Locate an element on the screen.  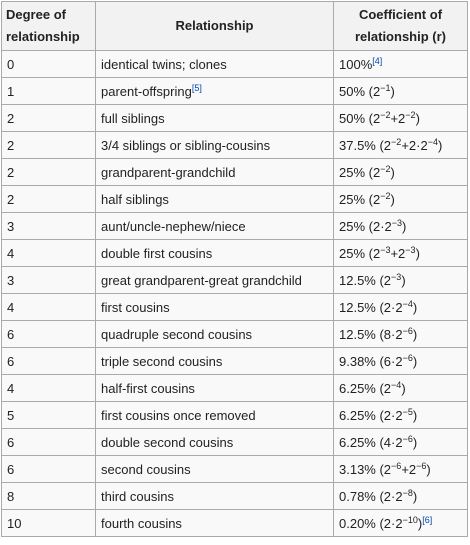
table-row: 4 half-first cousins 6.25% (2−4) is located at coordinates (234, 388).